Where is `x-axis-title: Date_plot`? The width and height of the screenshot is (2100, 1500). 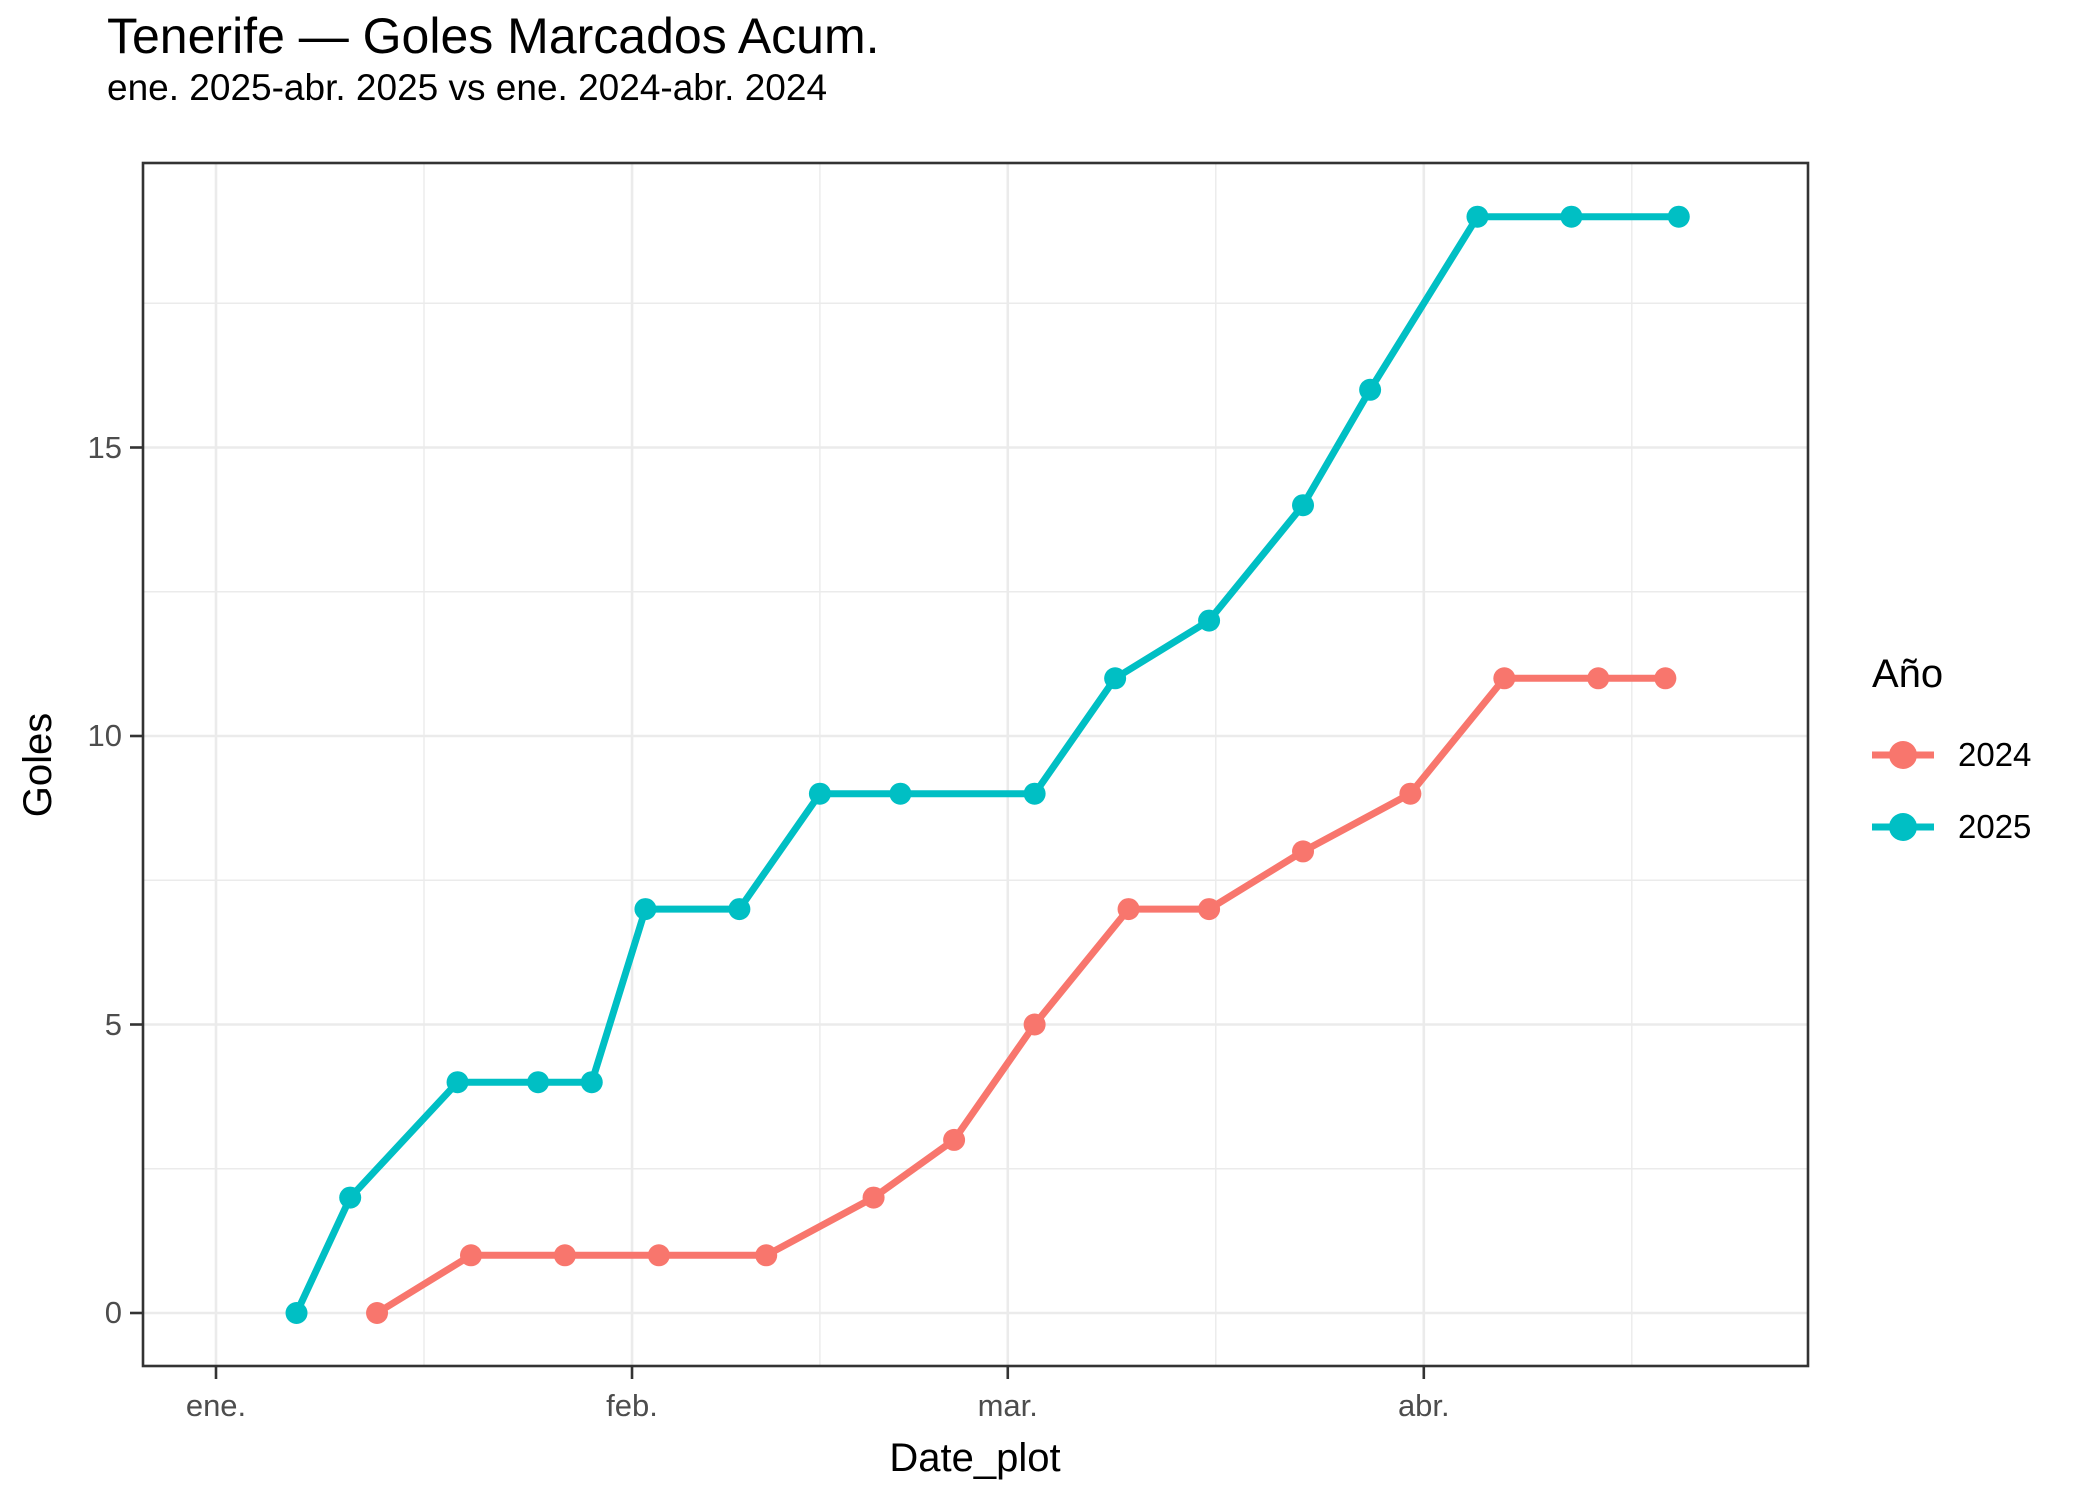 x-axis-title: Date_plot is located at coordinates (975, 1458).